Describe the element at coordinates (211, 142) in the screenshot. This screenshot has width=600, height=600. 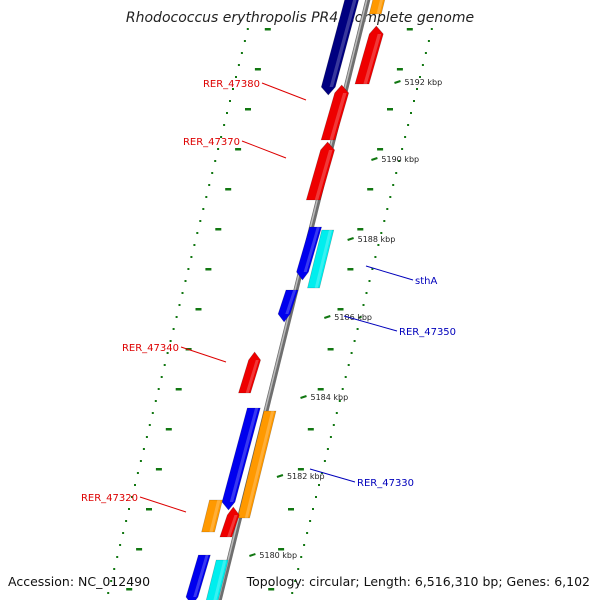
I see `gene-label: RER_47370` at that location.